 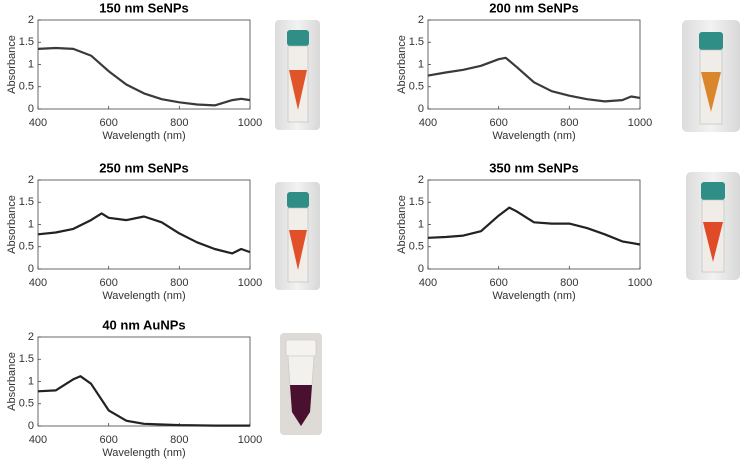 What do you see at coordinates (144, 167) in the screenshot?
I see `chart-title: 250 nm SeNPs` at bounding box center [144, 167].